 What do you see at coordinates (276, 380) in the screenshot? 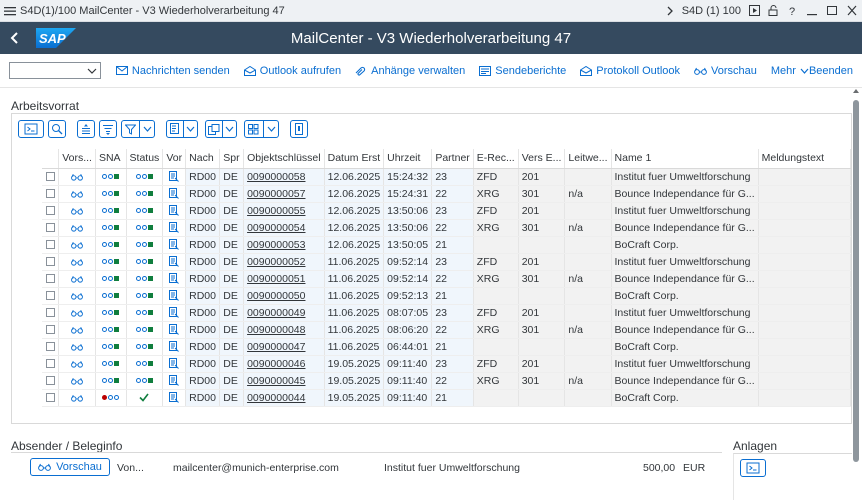
I see `object-key-link: 0090000045` at bounding box center [276, 380].